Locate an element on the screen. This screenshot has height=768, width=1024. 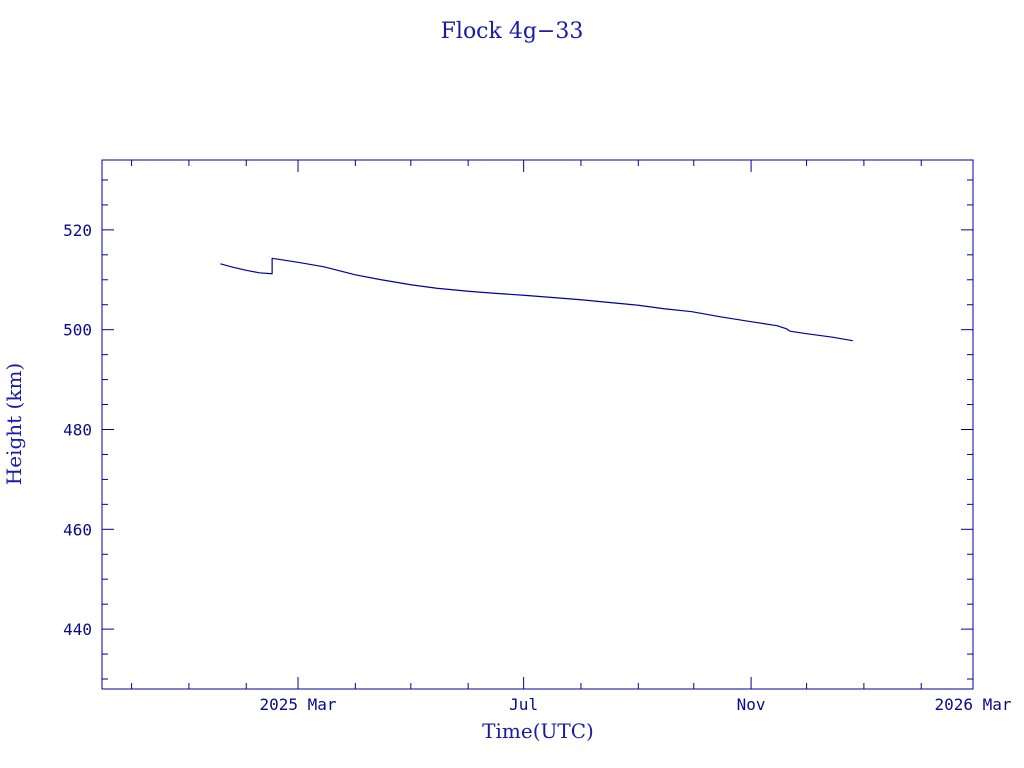
x-tick-label: Nov is located at coordinates (751, 704).